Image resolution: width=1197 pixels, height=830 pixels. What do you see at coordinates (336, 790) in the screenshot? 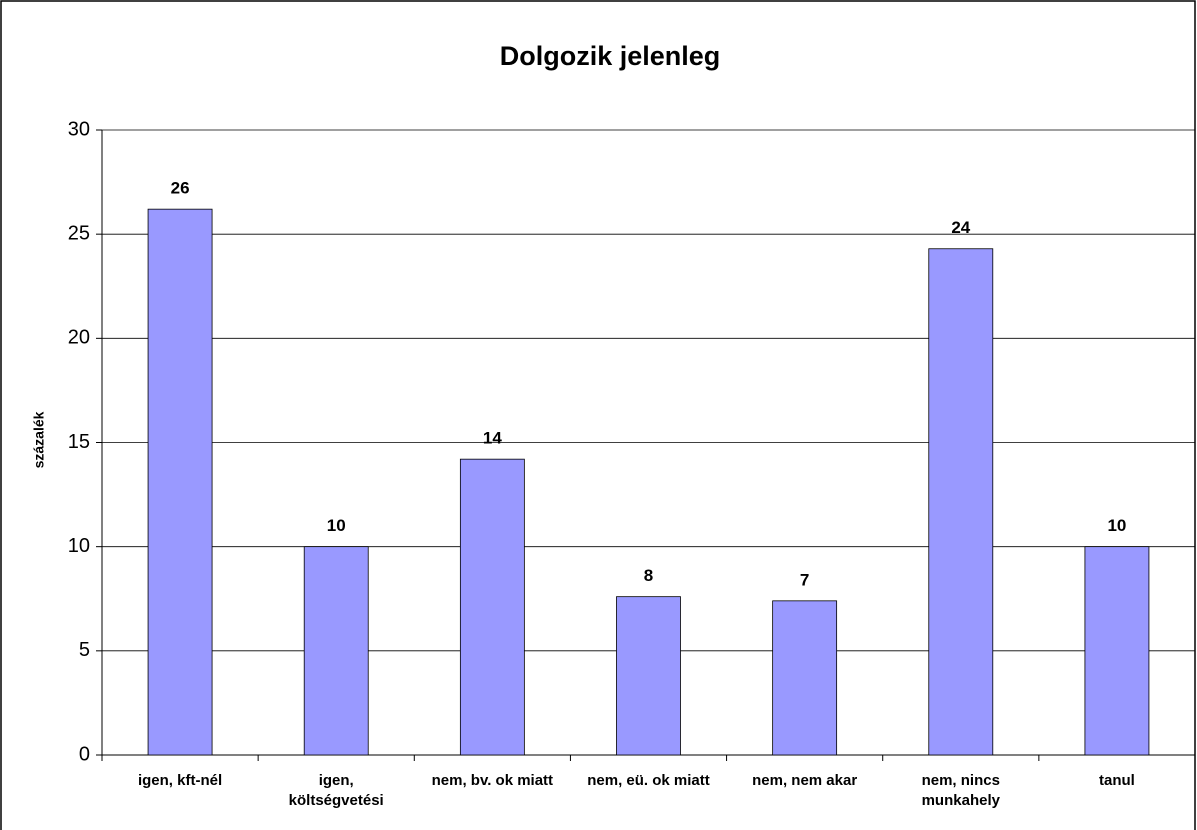
I see `x-tick-label: igen, költségvetési` at bounding box center [336, 790].